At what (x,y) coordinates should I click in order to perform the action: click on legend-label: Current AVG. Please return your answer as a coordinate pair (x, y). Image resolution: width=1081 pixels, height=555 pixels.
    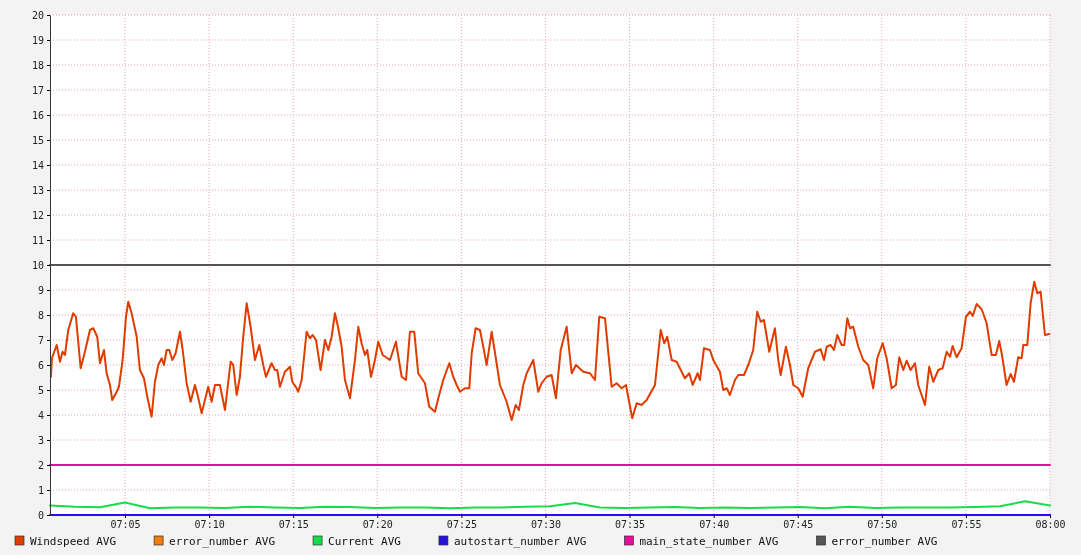
    Looking at the image, I should click on (364, 541).